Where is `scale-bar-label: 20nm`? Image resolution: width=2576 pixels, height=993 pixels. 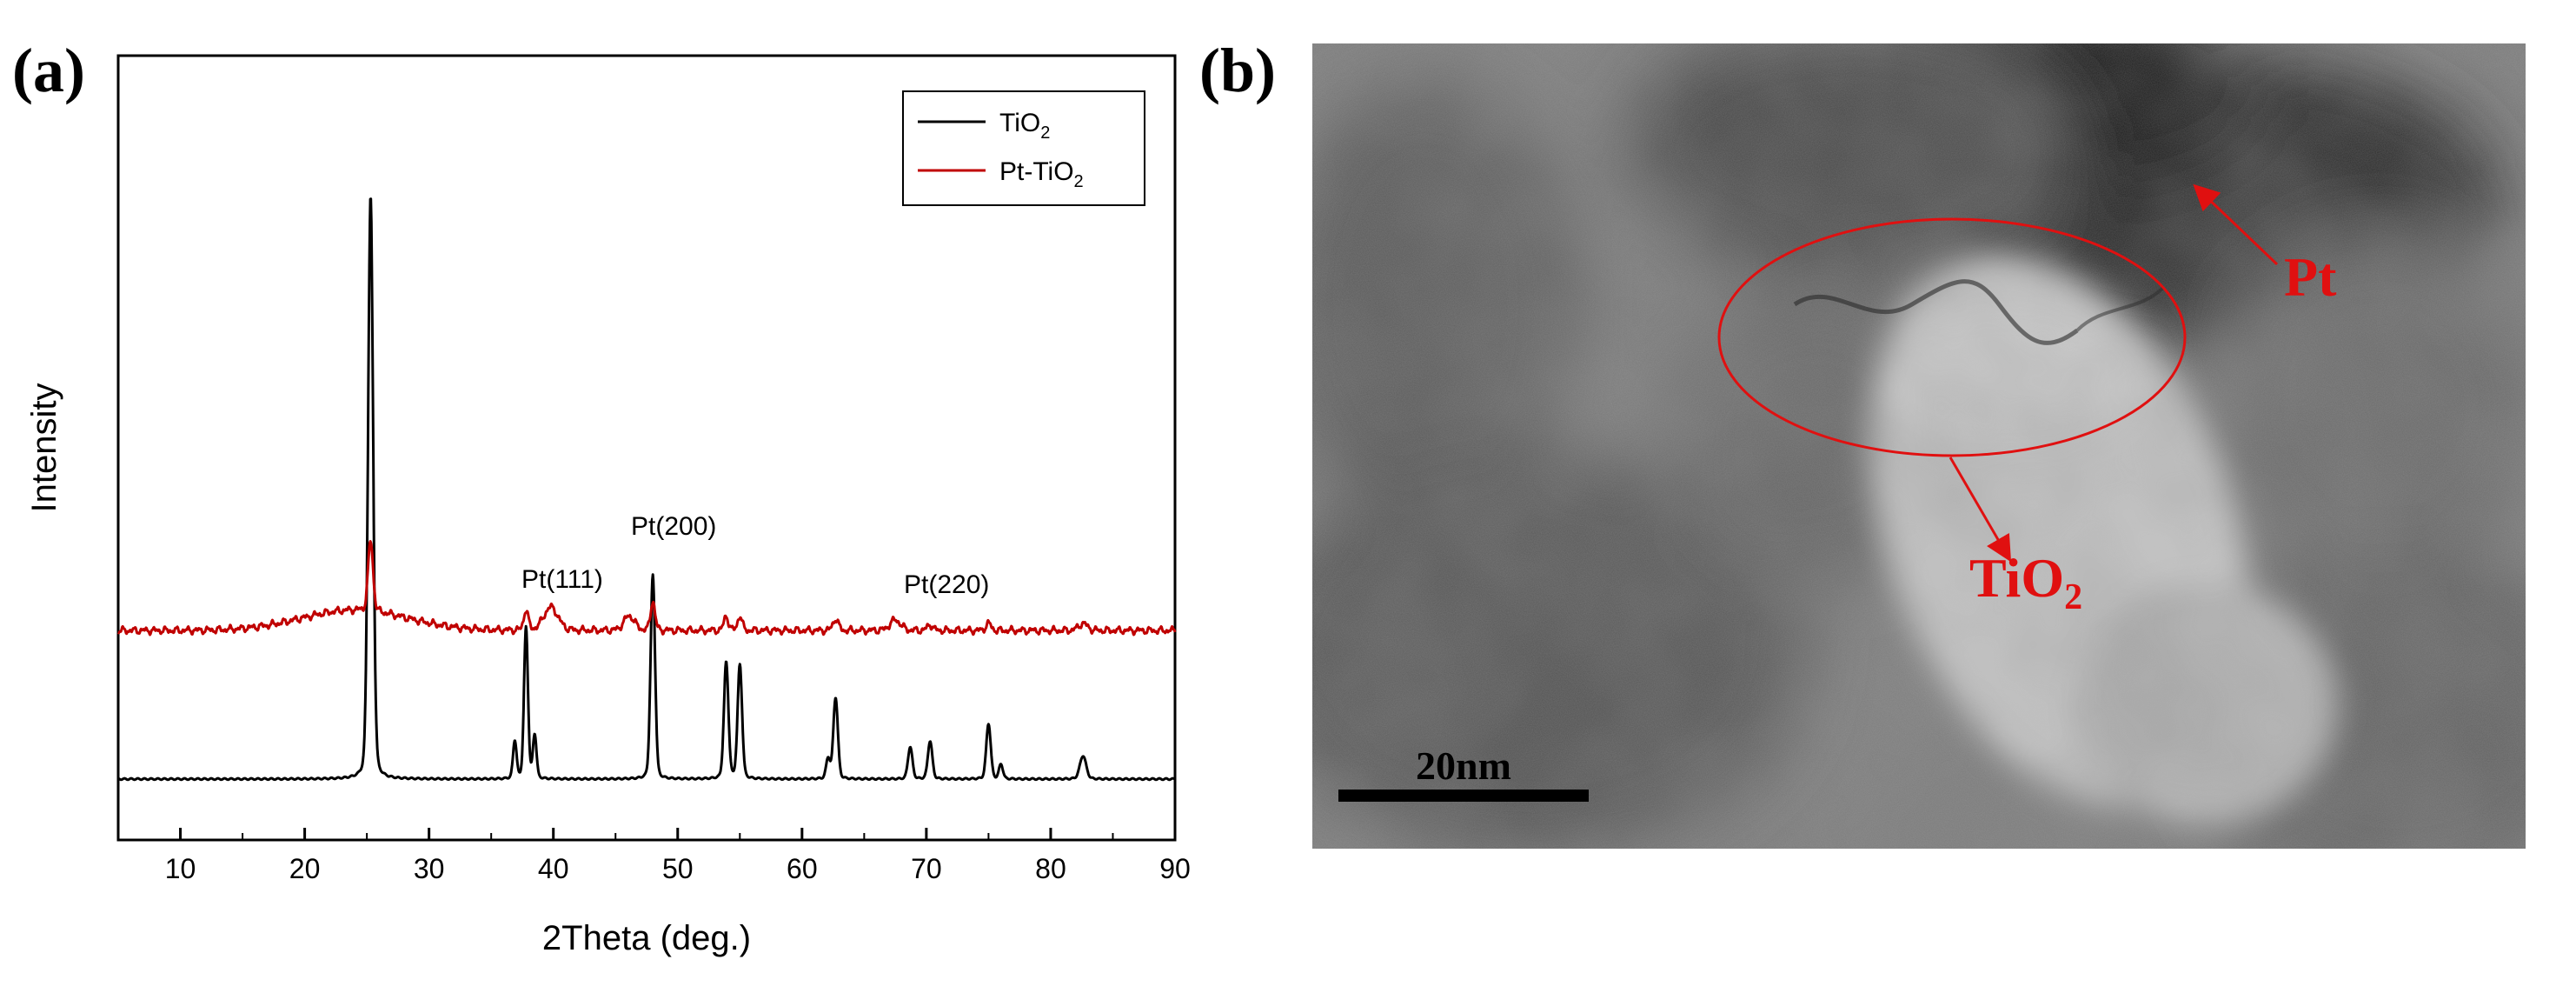
scale-bar-label: 20nm is located at coordinates (1463, 765).